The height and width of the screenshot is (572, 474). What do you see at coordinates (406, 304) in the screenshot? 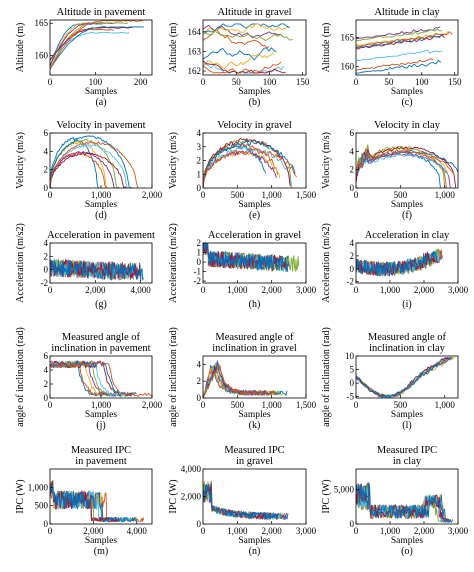
I see `panel-label: (i)` at bounding box center [406, 304].